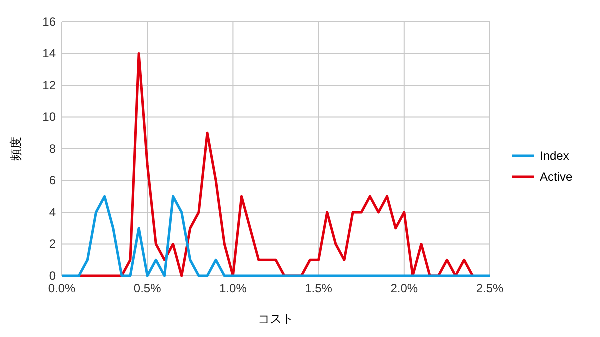 This screenshot has height=337, width=600. I want to click on y-tick-label: 6, so click(52, 181).